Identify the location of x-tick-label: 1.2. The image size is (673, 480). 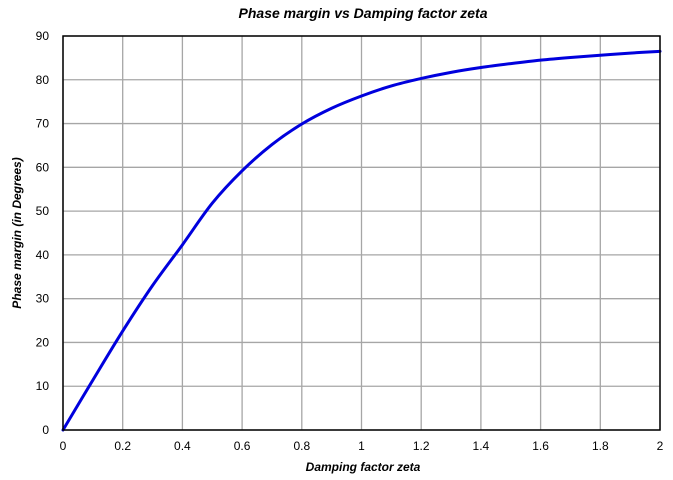
(421, 446).